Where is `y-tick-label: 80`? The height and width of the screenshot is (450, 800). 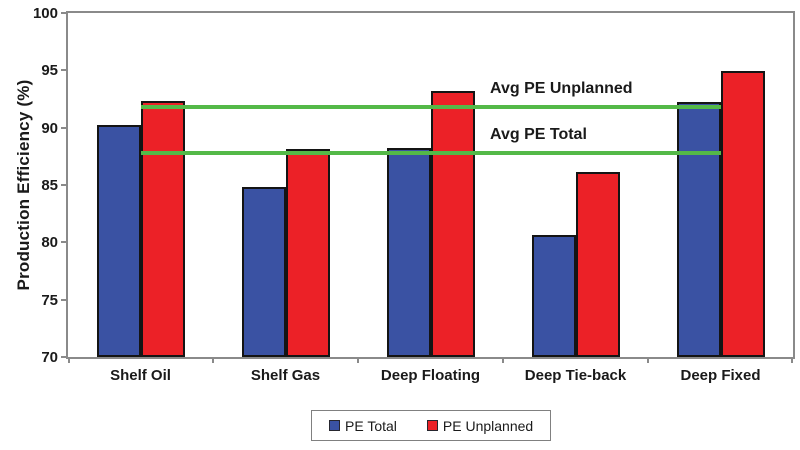 y-tick-label: 80 is located at coordinates (49, 243).